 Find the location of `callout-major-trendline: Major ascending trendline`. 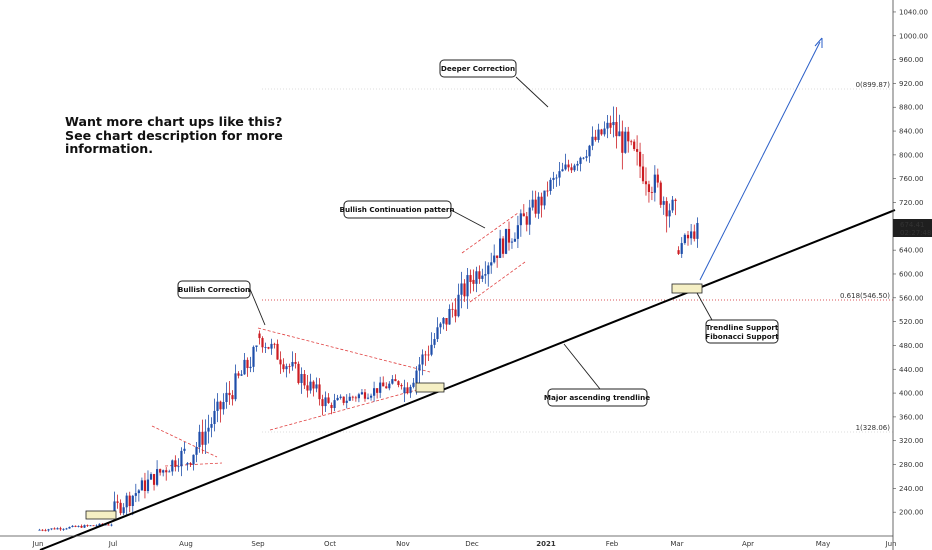

callout-major-trendline: Major ascending trendline is located at coordinates (597, 375).